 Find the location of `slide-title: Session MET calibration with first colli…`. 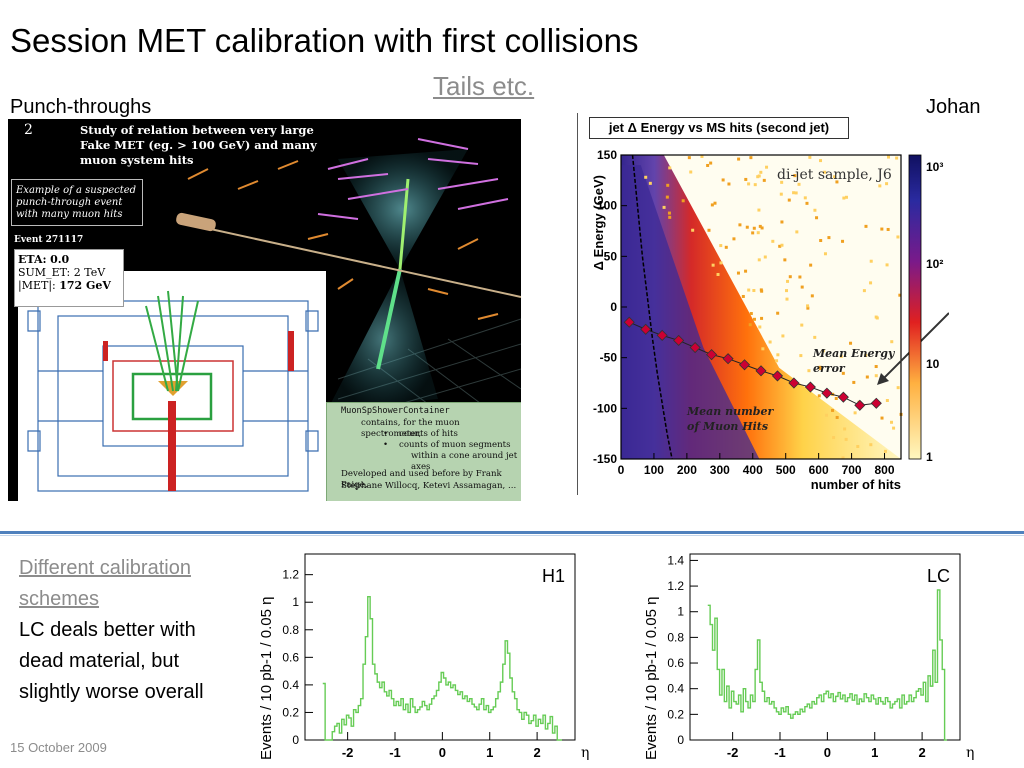

slide-title: Session MET calibration with first colli… is located at coordinates (324, 40).